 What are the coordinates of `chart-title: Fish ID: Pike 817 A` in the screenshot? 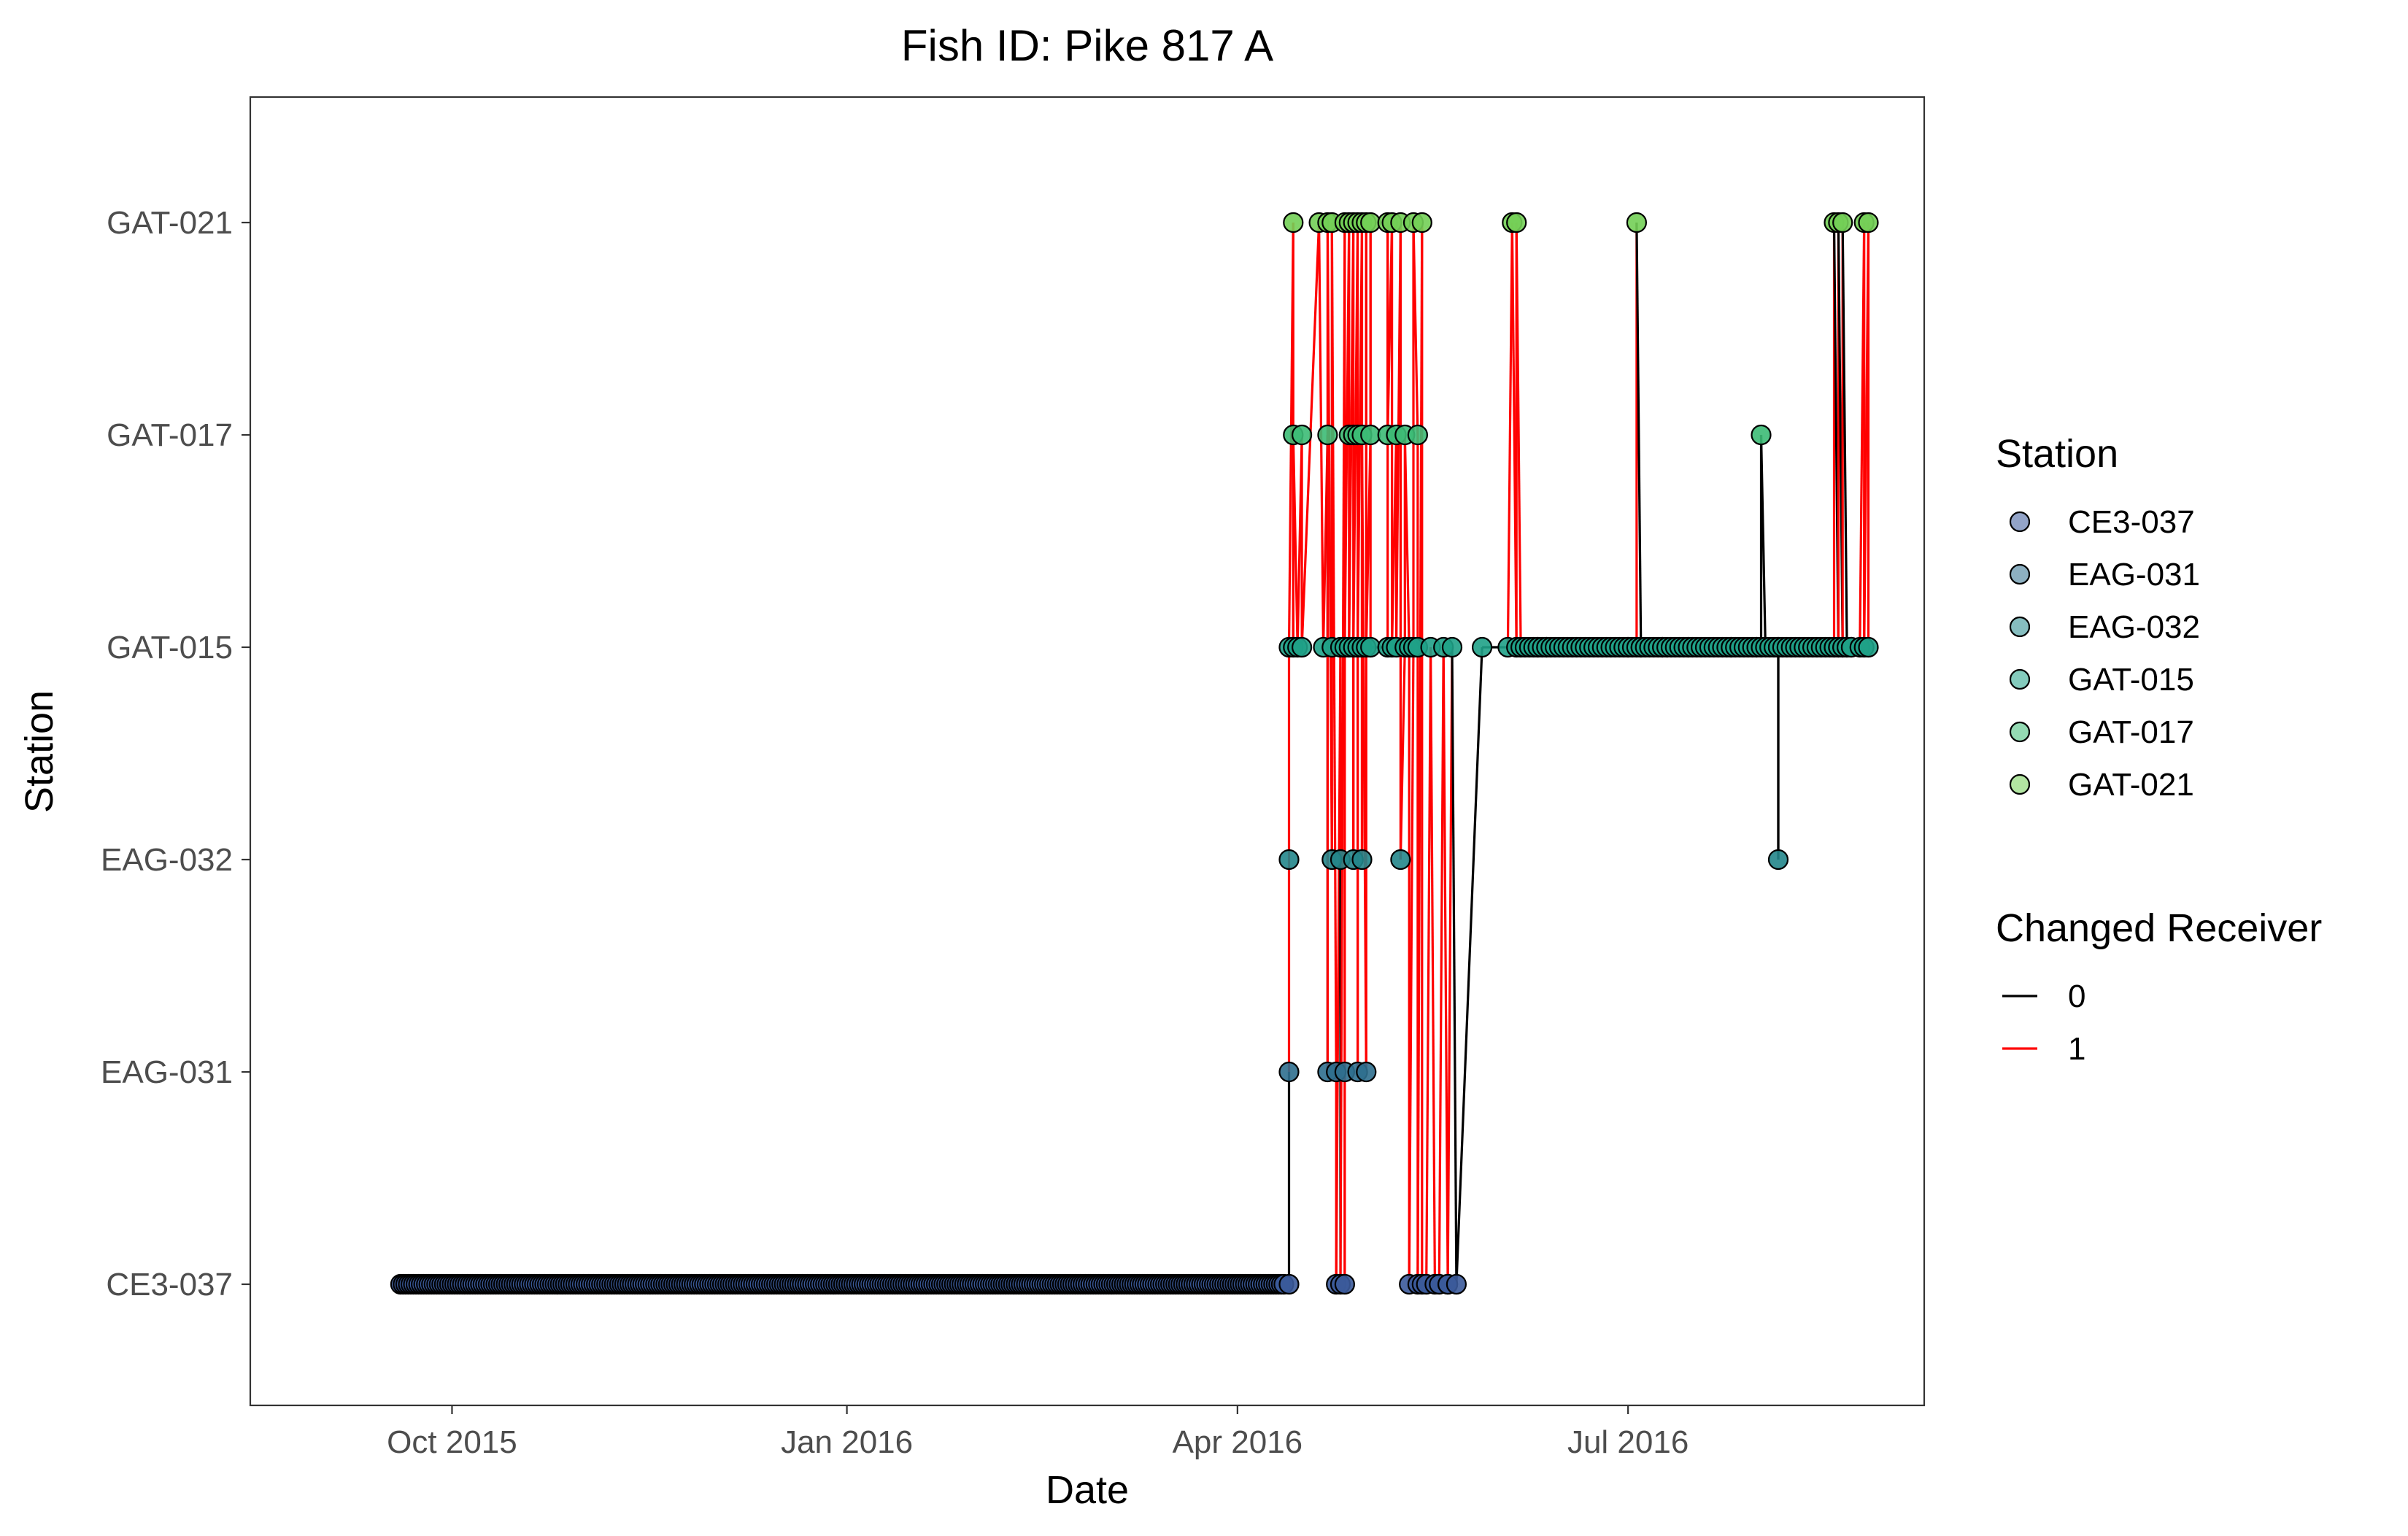 It's located at (1087, 45).